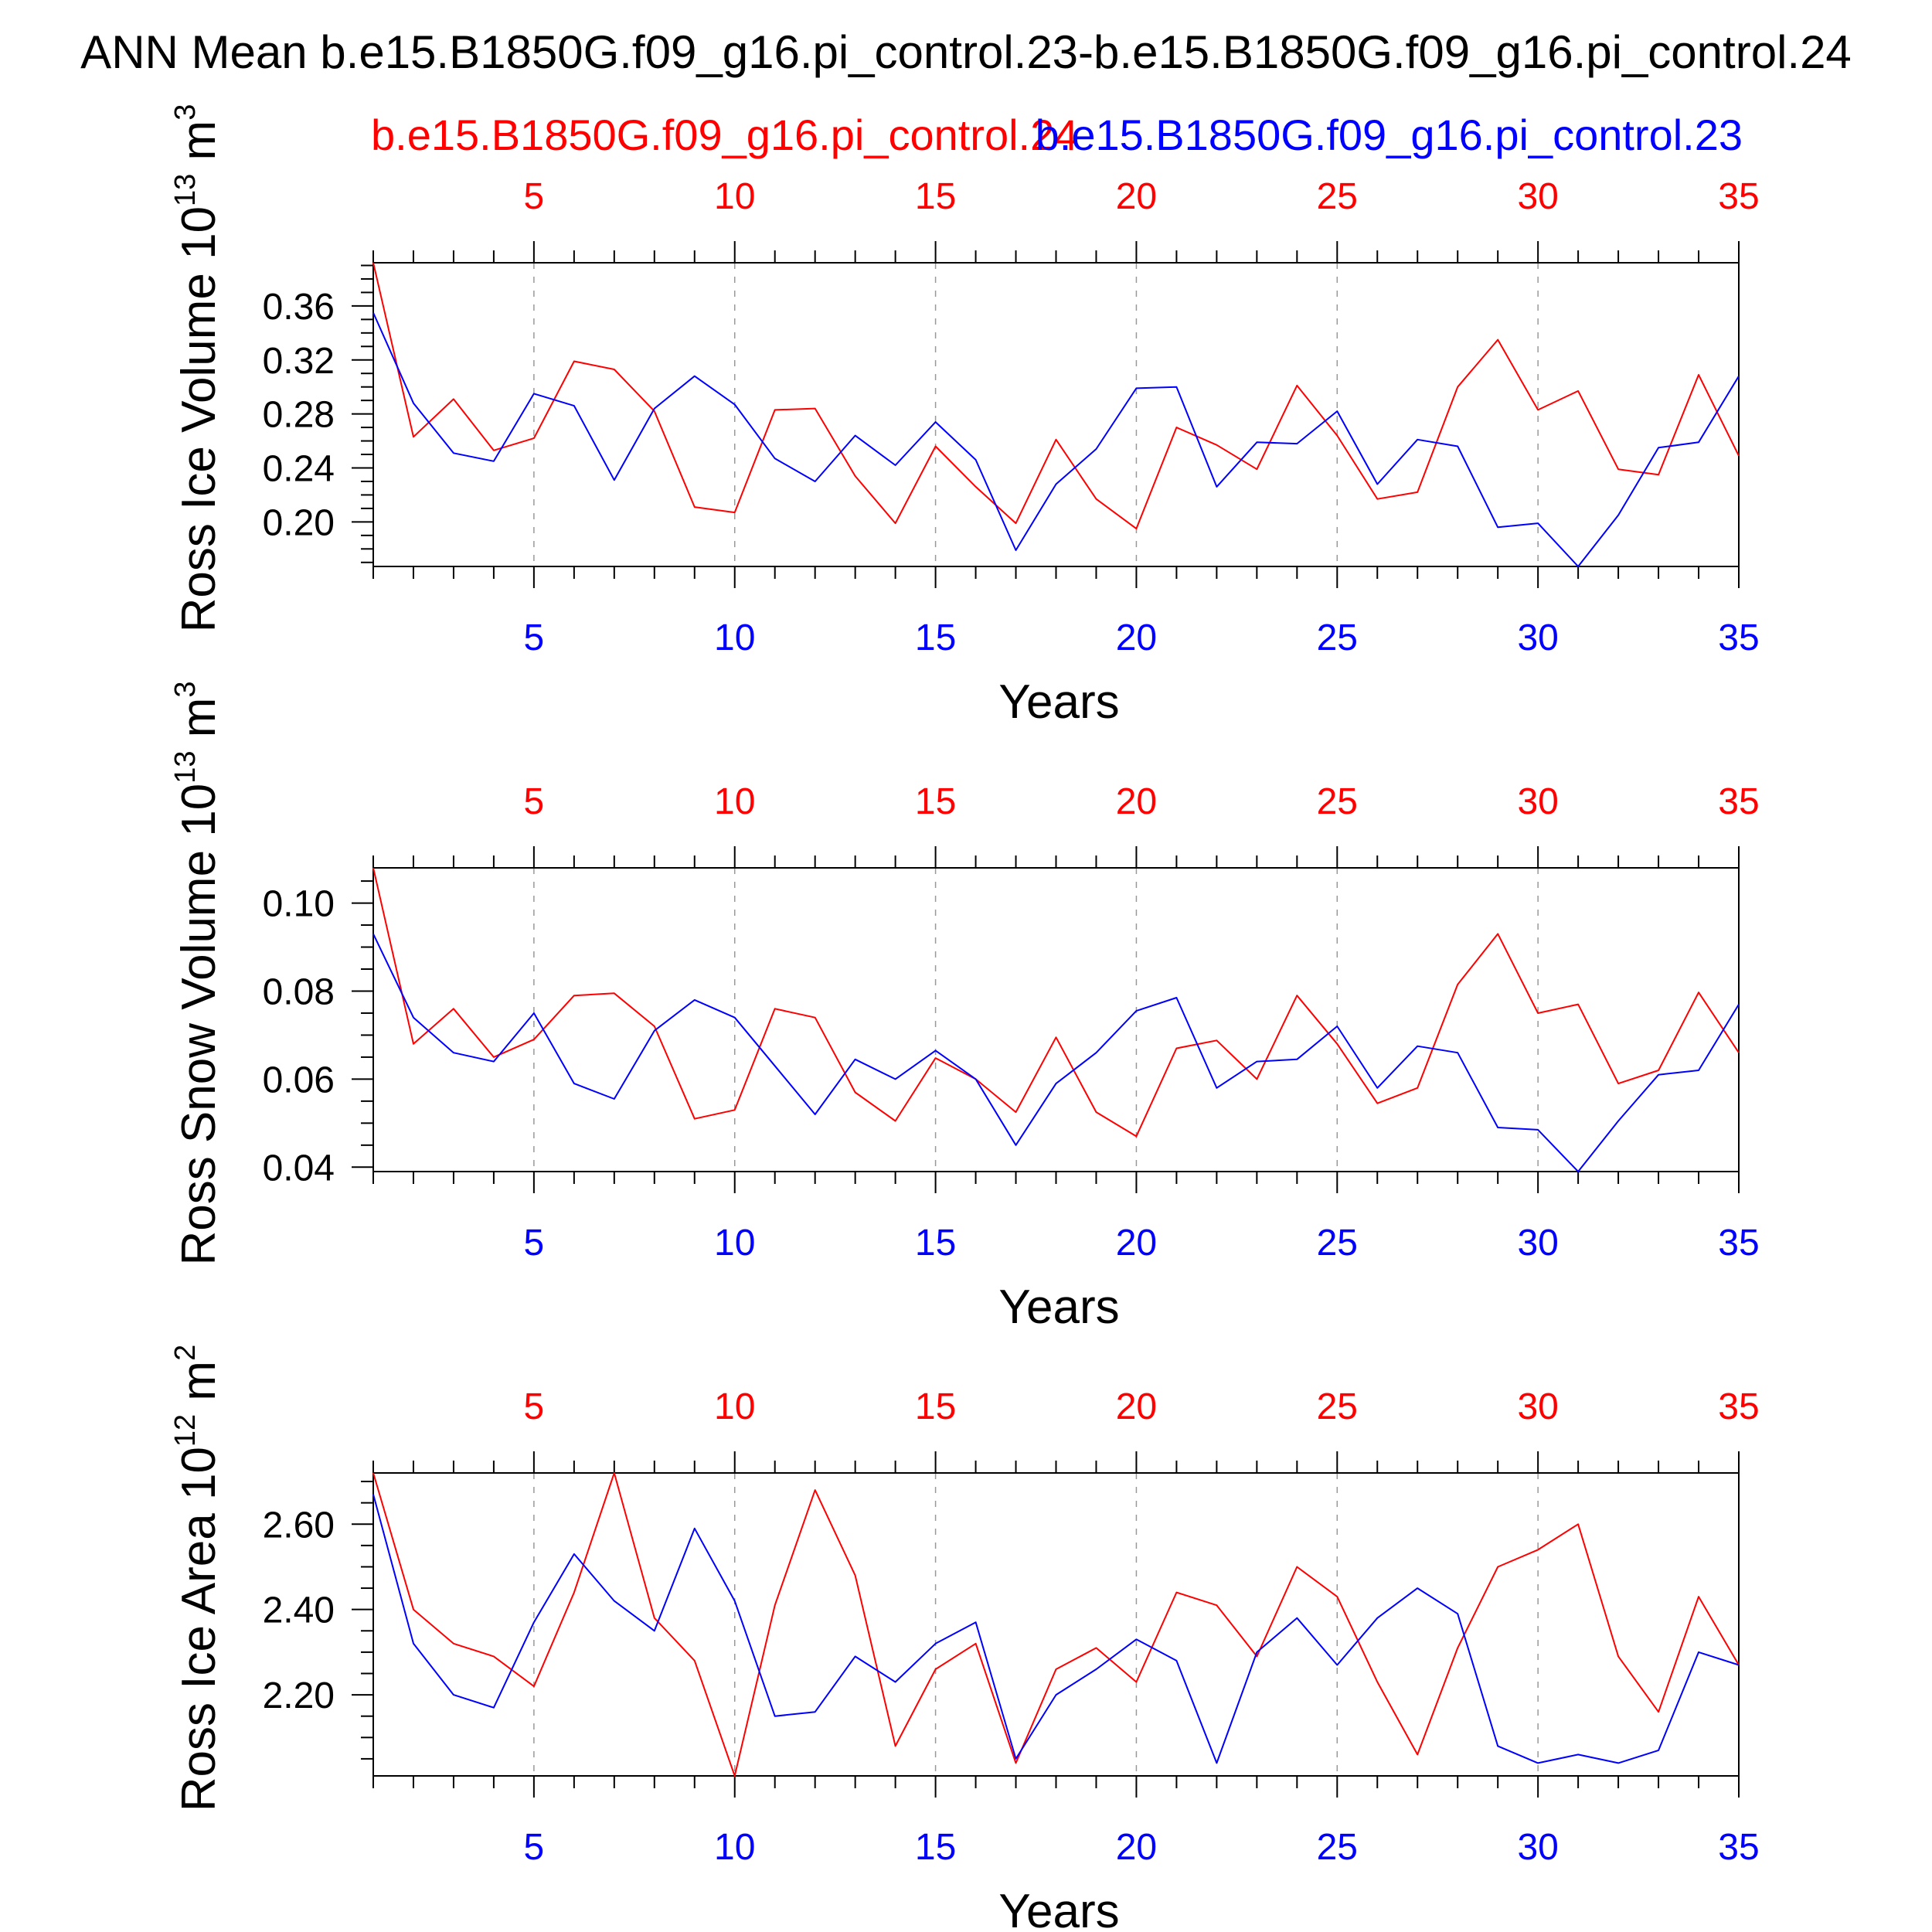 The width and height of the screenshot is (1932, 1932). What do you see at coordinates (299, 1080) in the screenshot?
I see `y-tick-label: 0.06` at bounding box center [299, 1080].